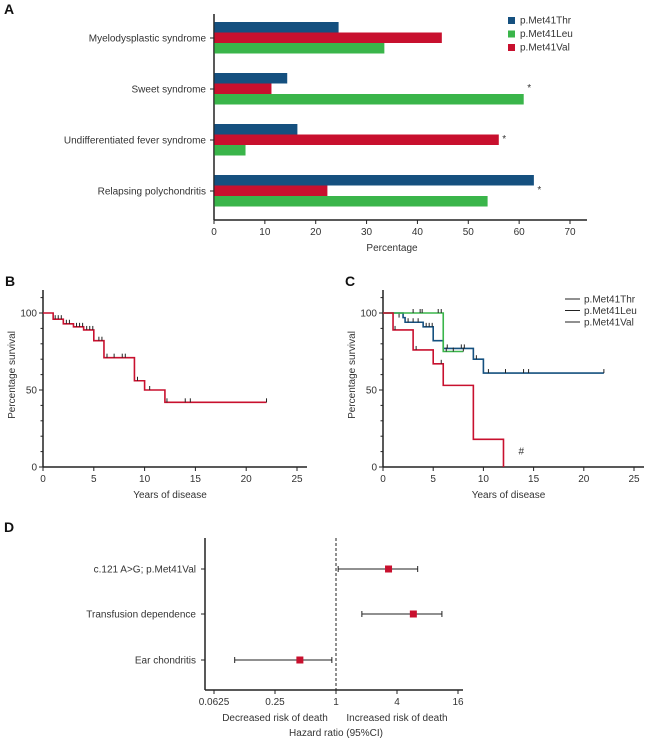  What do you see at coordinates (152, 192) in the screenshot?
I see `category-label: Relapsing polychondritis` at bounding box center [152, 192].